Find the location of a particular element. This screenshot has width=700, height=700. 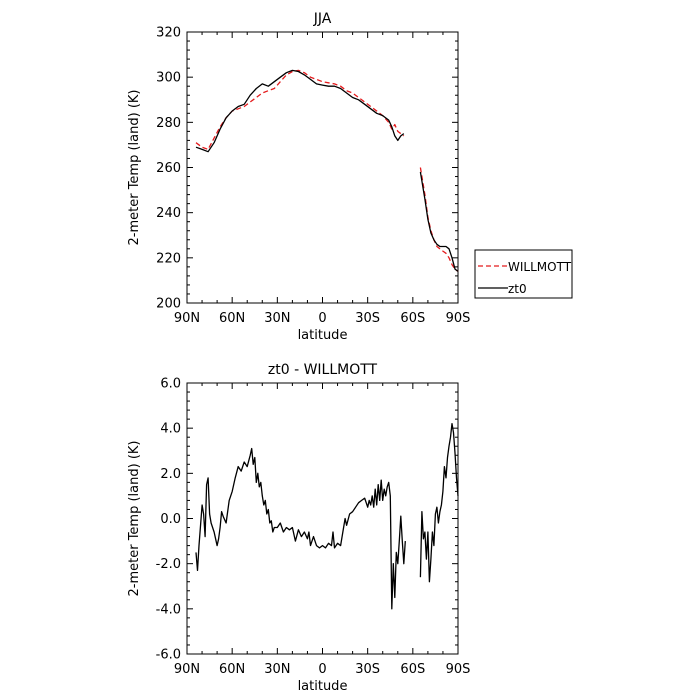

y-tick-label: 320 is located at coordinates (168, 33).